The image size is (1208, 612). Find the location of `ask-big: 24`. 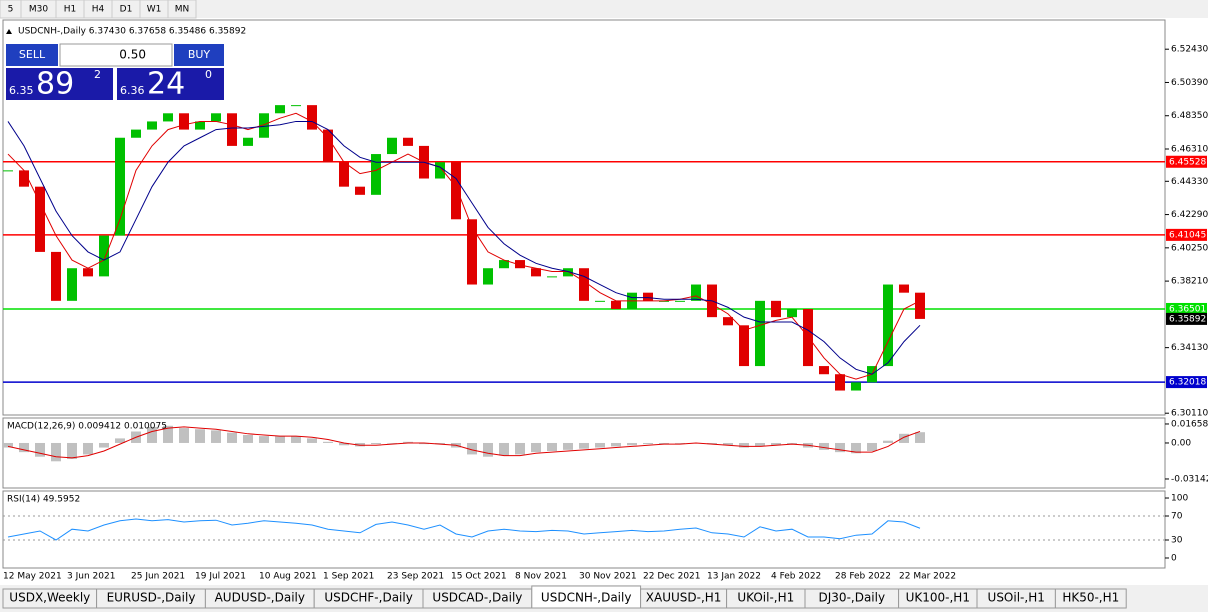

ask-big: 24 is located at coordinates (166, 84).